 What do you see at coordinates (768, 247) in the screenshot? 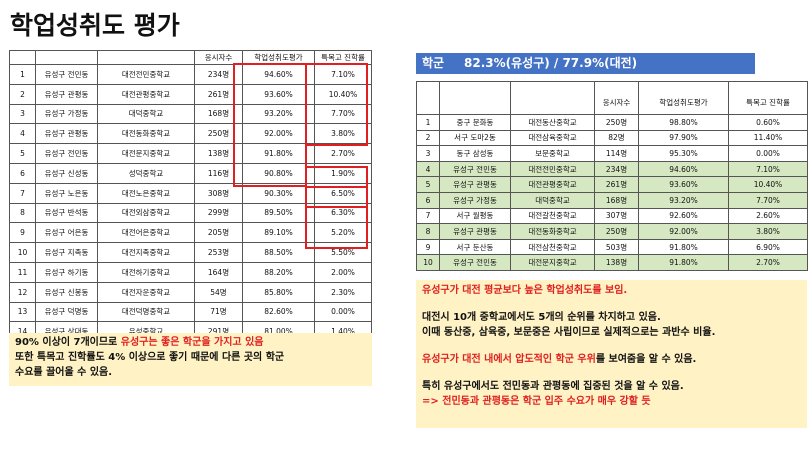
I see `table-cell: 6.90%` at bounding box center [768, 247].